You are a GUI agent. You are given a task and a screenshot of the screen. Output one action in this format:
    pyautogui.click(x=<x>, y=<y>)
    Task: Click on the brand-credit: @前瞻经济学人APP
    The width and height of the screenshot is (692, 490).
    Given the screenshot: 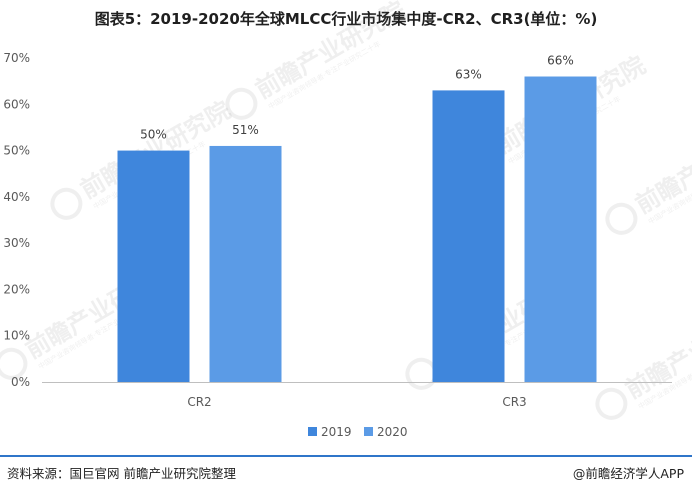 What is the action you would take?
    pyautogui.click(x=628, y=473)
    